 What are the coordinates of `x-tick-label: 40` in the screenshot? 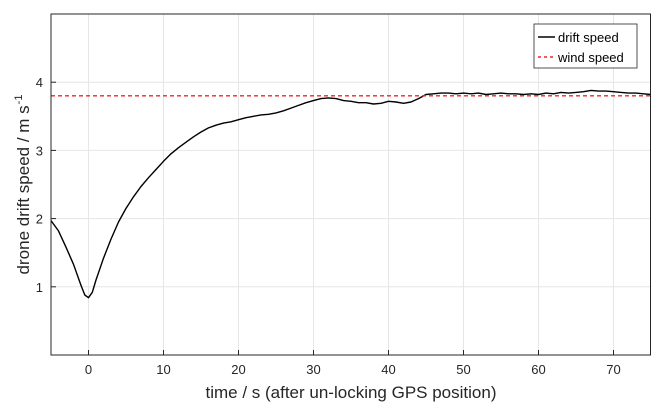 It's located at (388, 369).